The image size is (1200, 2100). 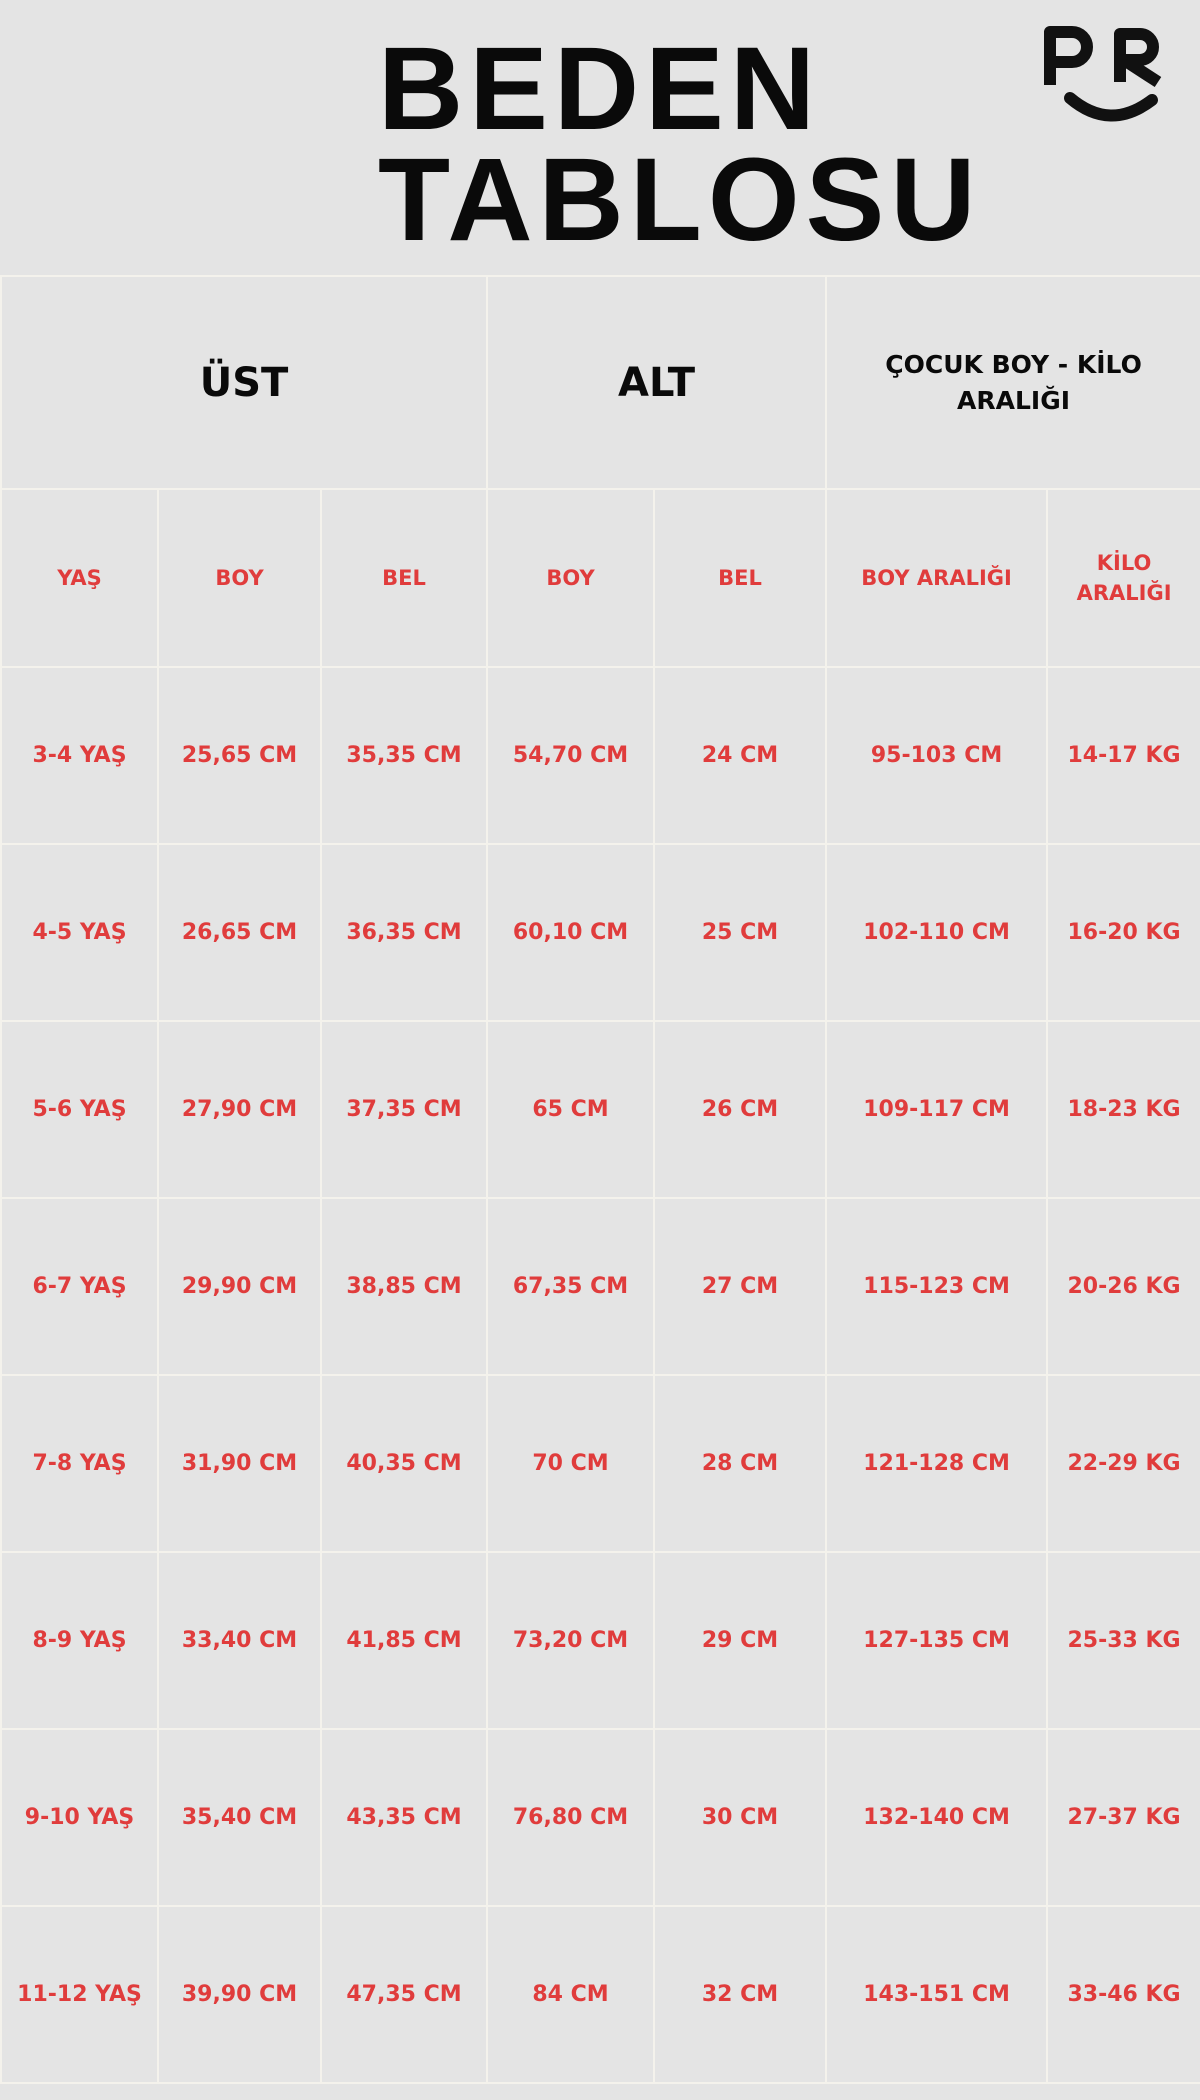 What do you see at coordinates (740, 755) in the screenshot?
I see `cell: 24 CM` at bounding box center [740, 755].